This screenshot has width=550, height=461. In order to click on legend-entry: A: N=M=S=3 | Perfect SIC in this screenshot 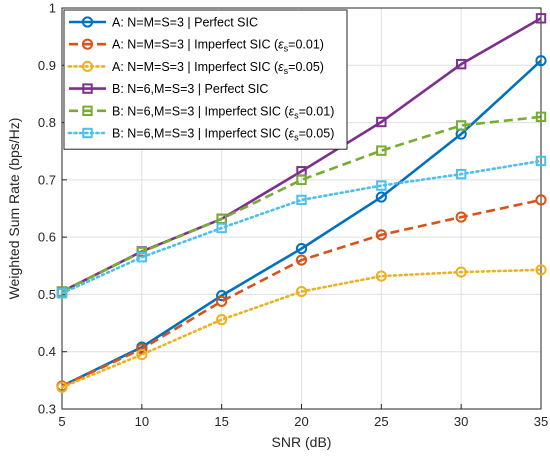, I will do `click(163, 23)`.